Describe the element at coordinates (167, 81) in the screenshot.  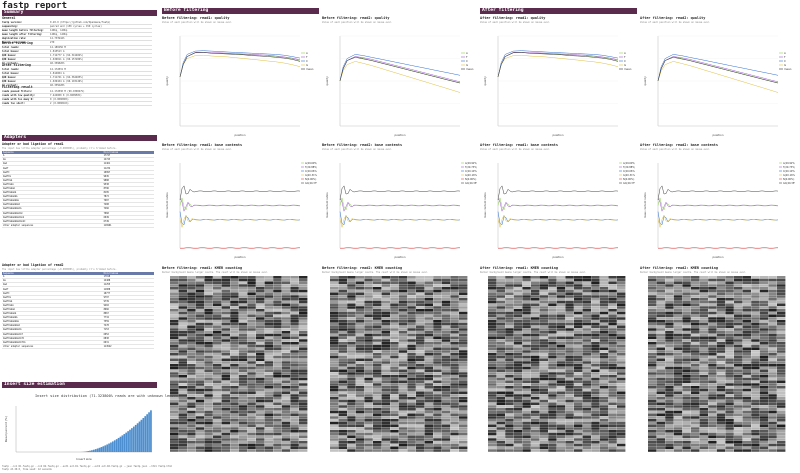
I see `y-axis-label: quality` at that location.